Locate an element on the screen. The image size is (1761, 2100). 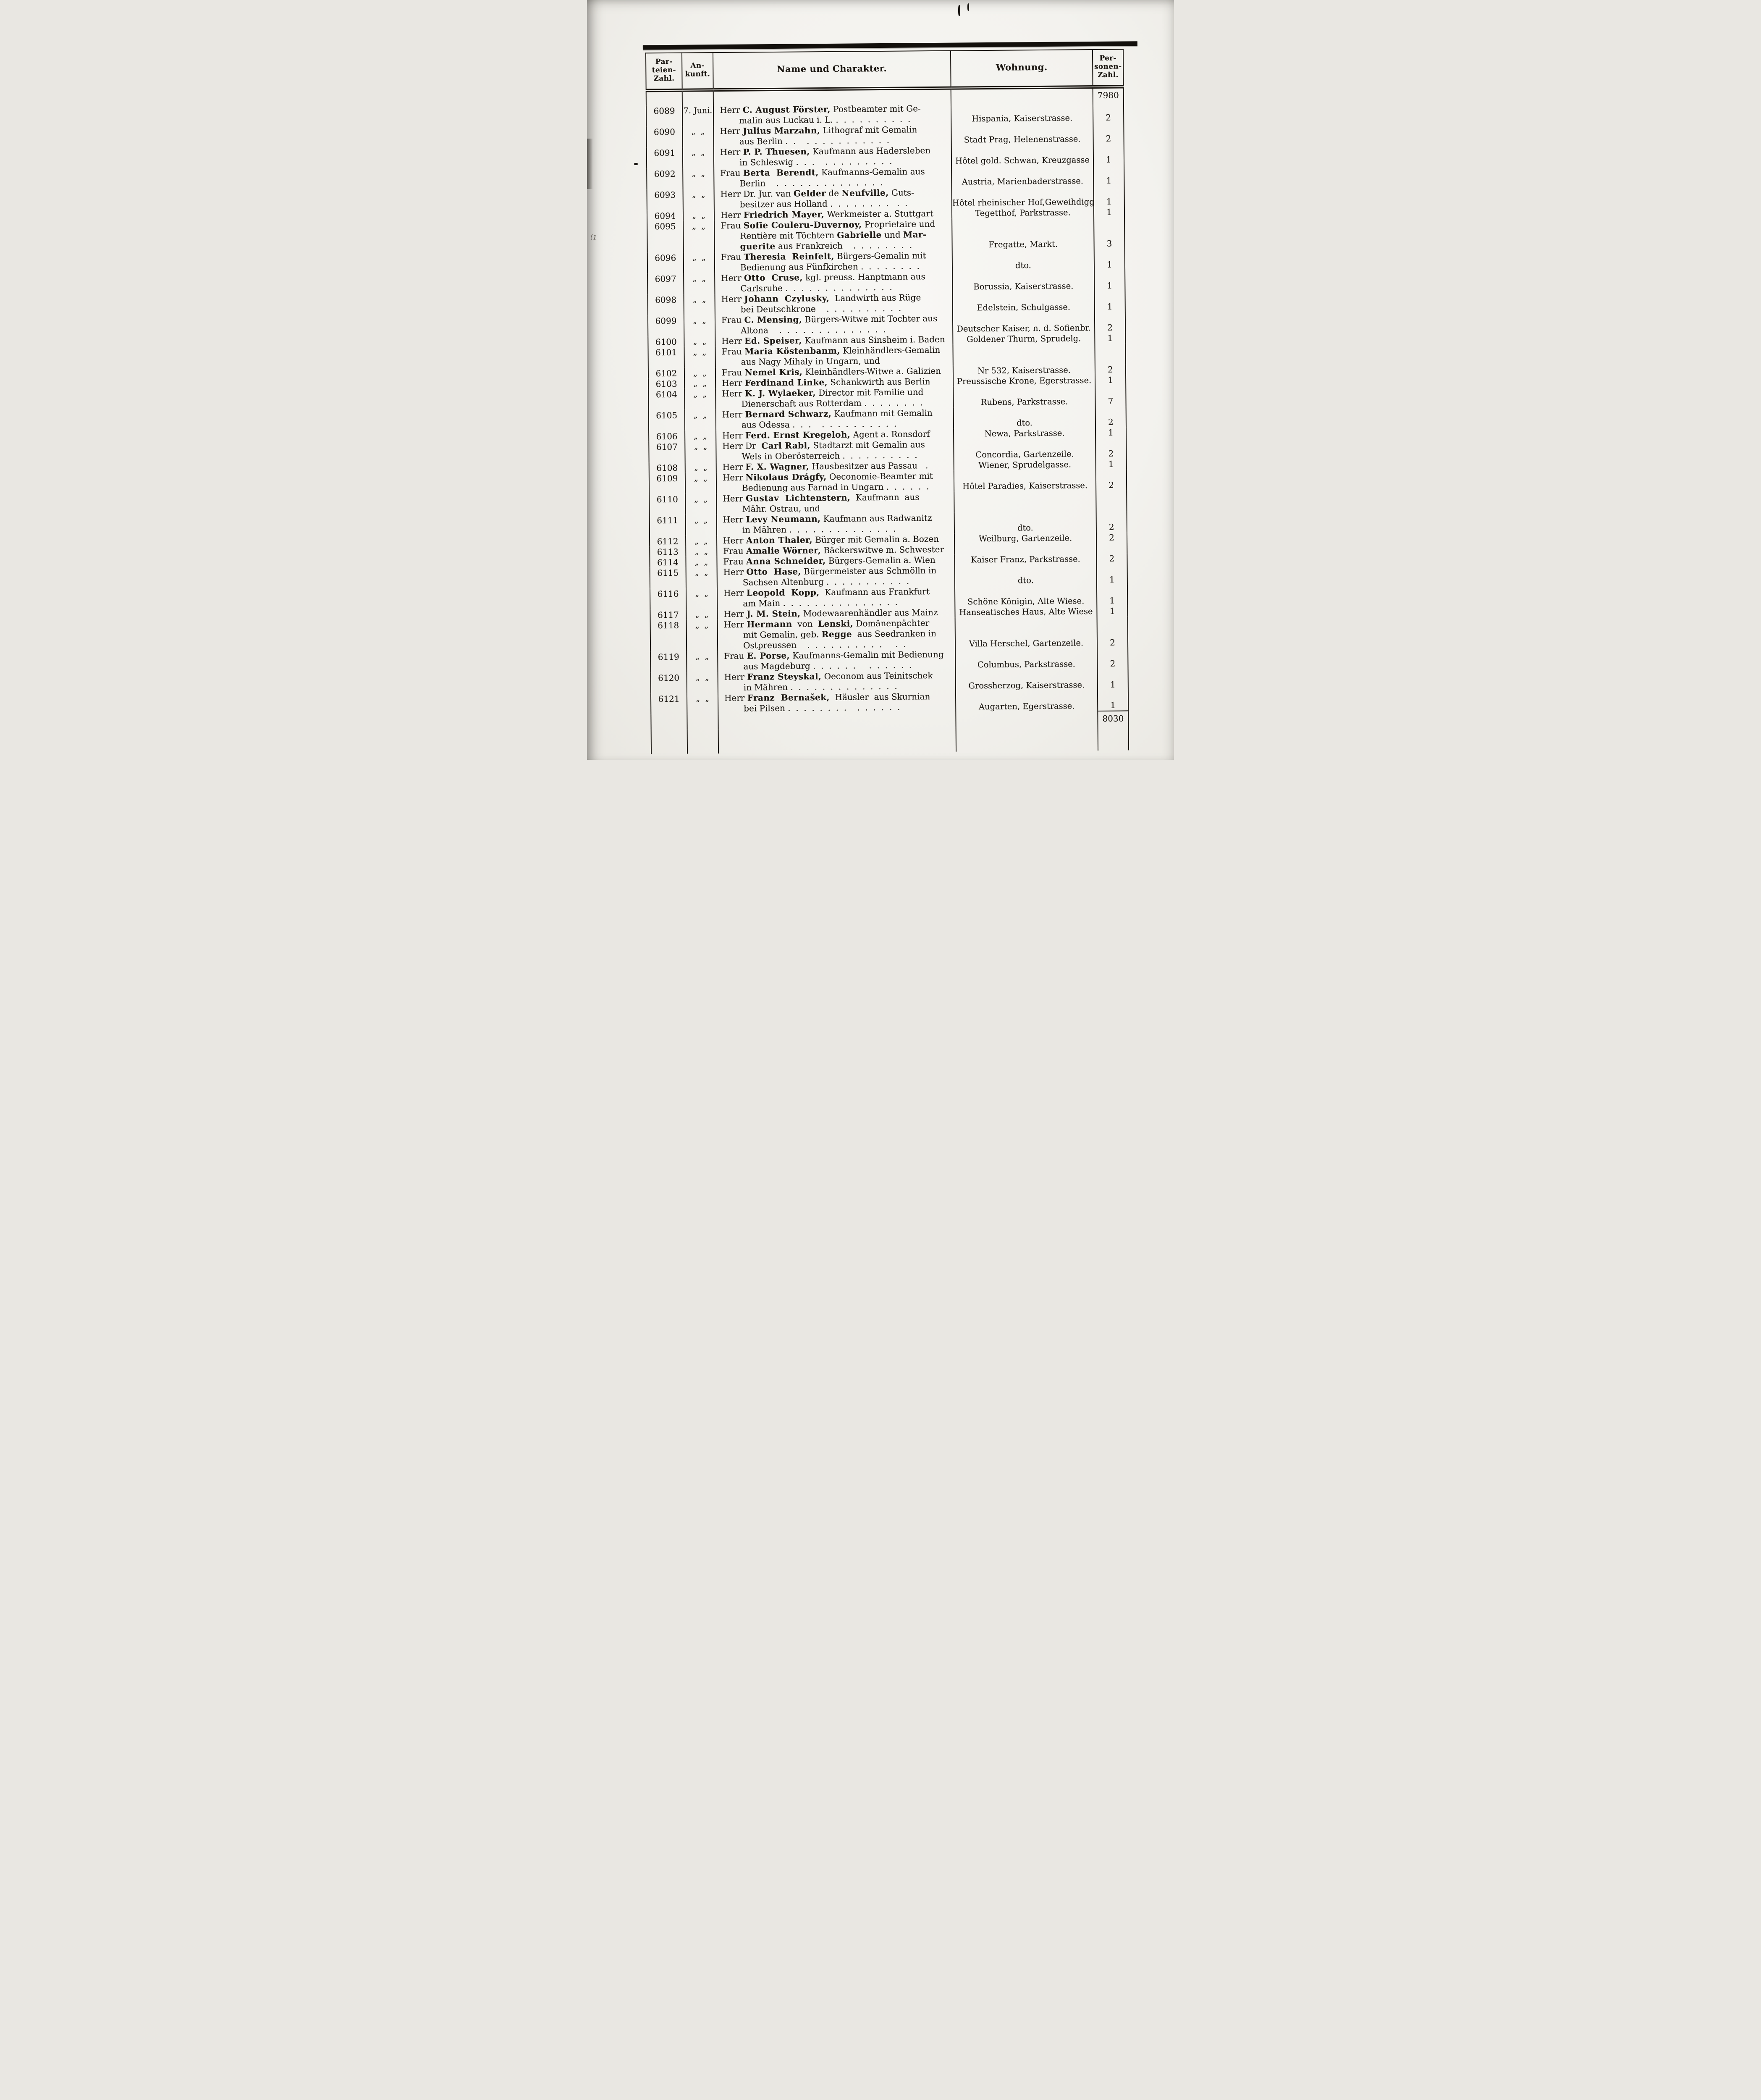
header-line: An- is located at coordinates (697, 65).